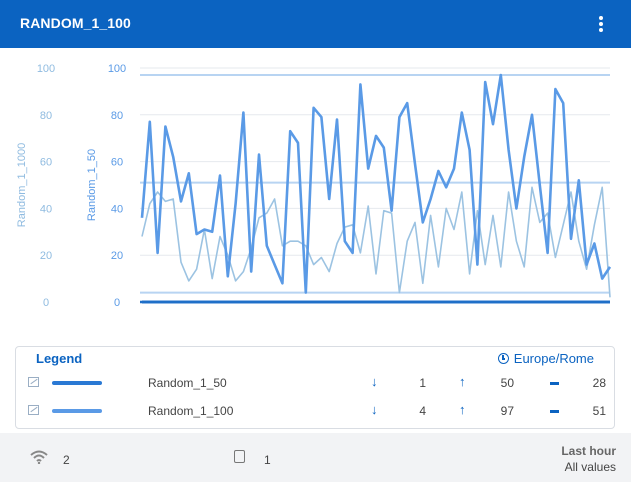 This screenshot has height=482, width=631. I want to click on devices-count: 1, so click(267, 460).